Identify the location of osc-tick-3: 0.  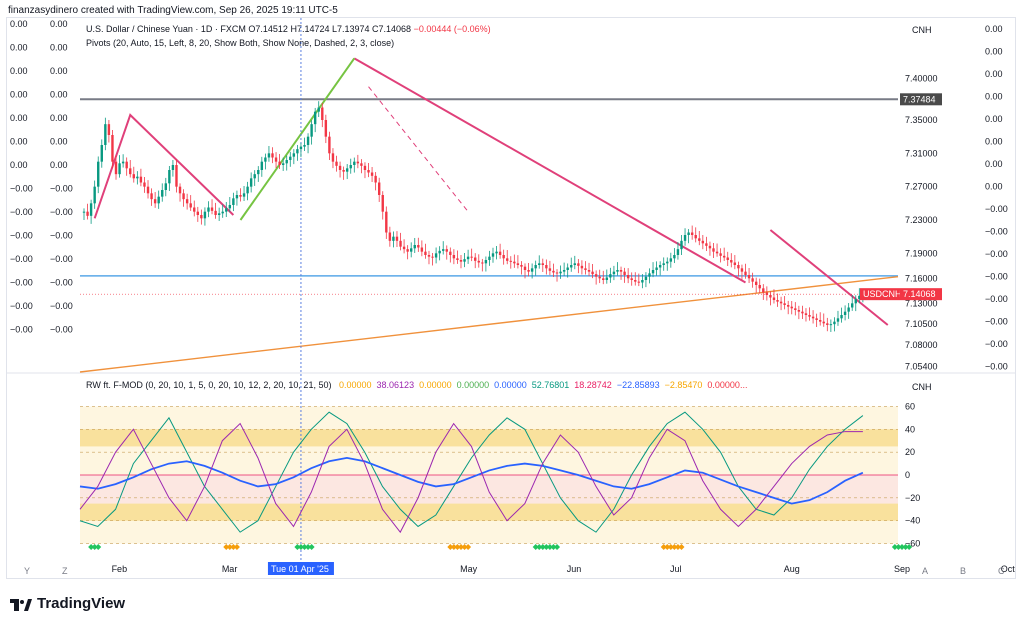
(907, 475).